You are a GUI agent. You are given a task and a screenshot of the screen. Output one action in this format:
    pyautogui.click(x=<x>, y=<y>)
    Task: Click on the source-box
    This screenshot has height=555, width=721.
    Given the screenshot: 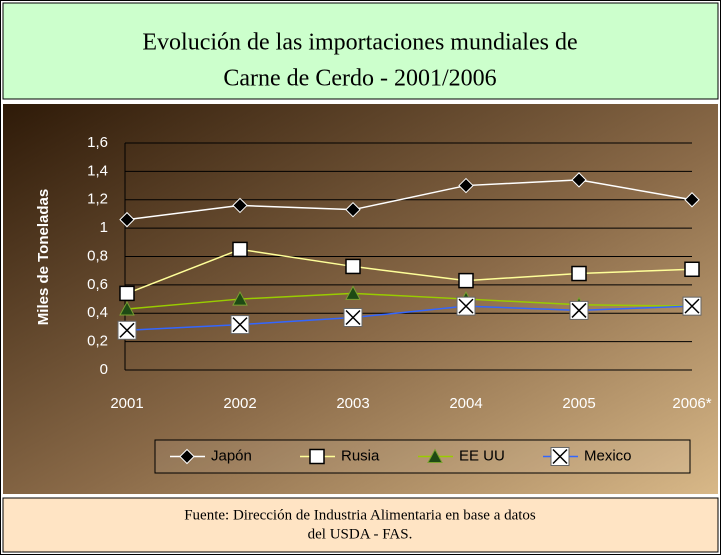 What is the action you would take?
    pyautogui.click(x=360, y=525)
    